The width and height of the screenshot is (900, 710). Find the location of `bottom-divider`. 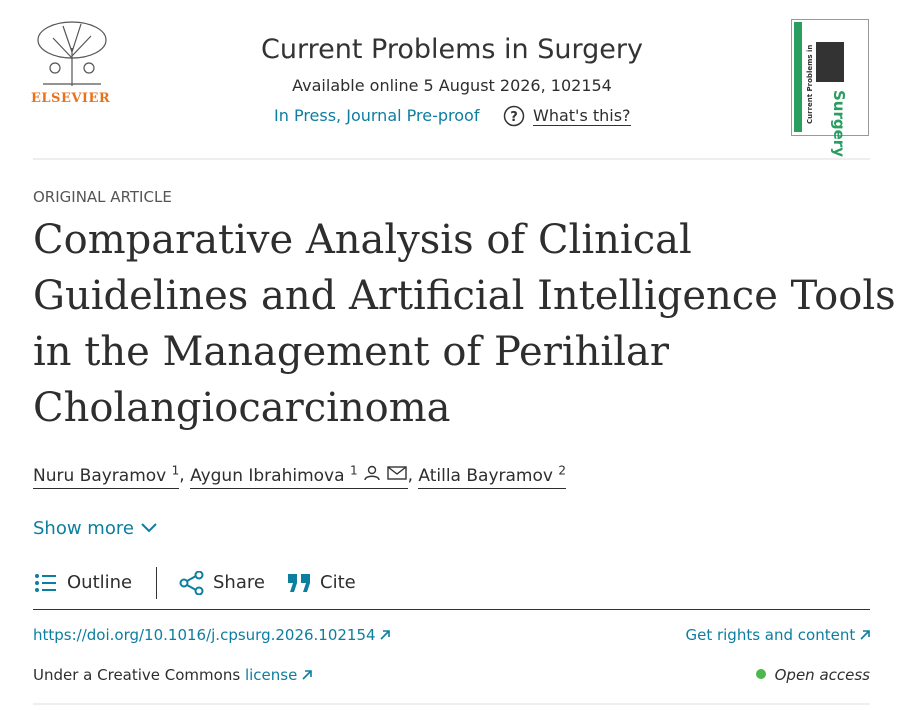

bottom-divider is located at coordinates (451, 704).